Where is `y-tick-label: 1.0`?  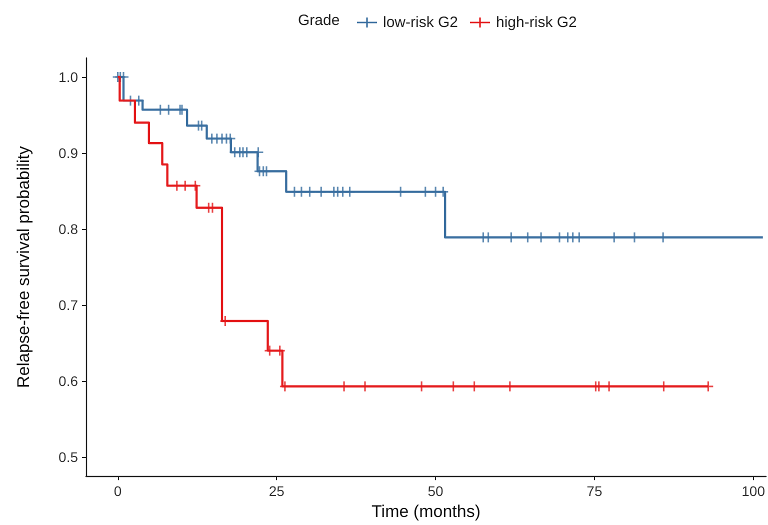 y-tick-label: 1.0 is located at coordinates (68, 77).